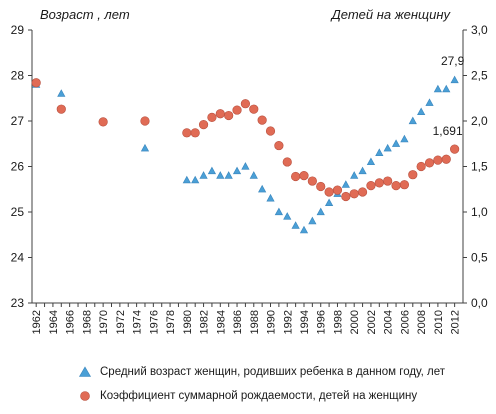 This screenshot has height=414, width=496. I want to click on x-tick-label: 1976, so click(154, 322).